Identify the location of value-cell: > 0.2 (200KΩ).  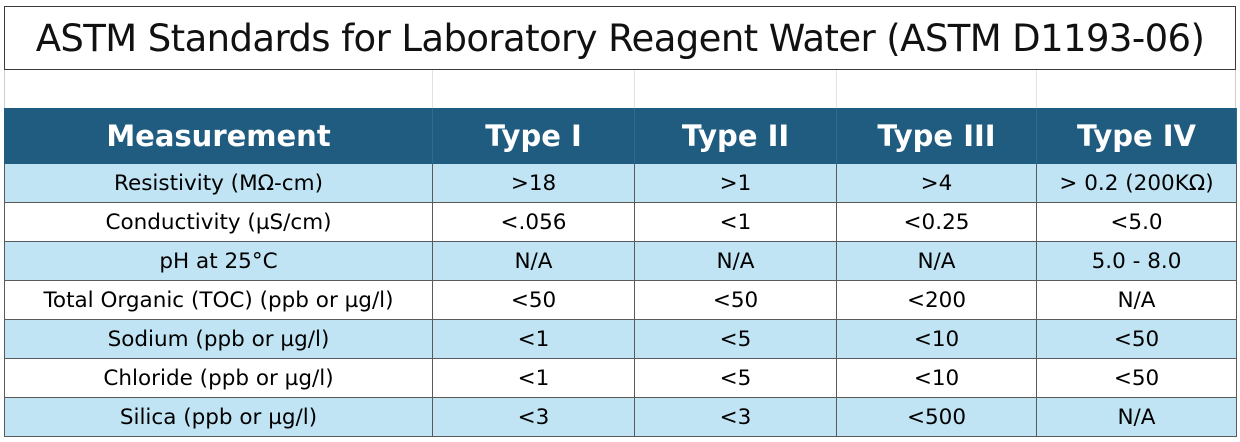
(1136, 183).